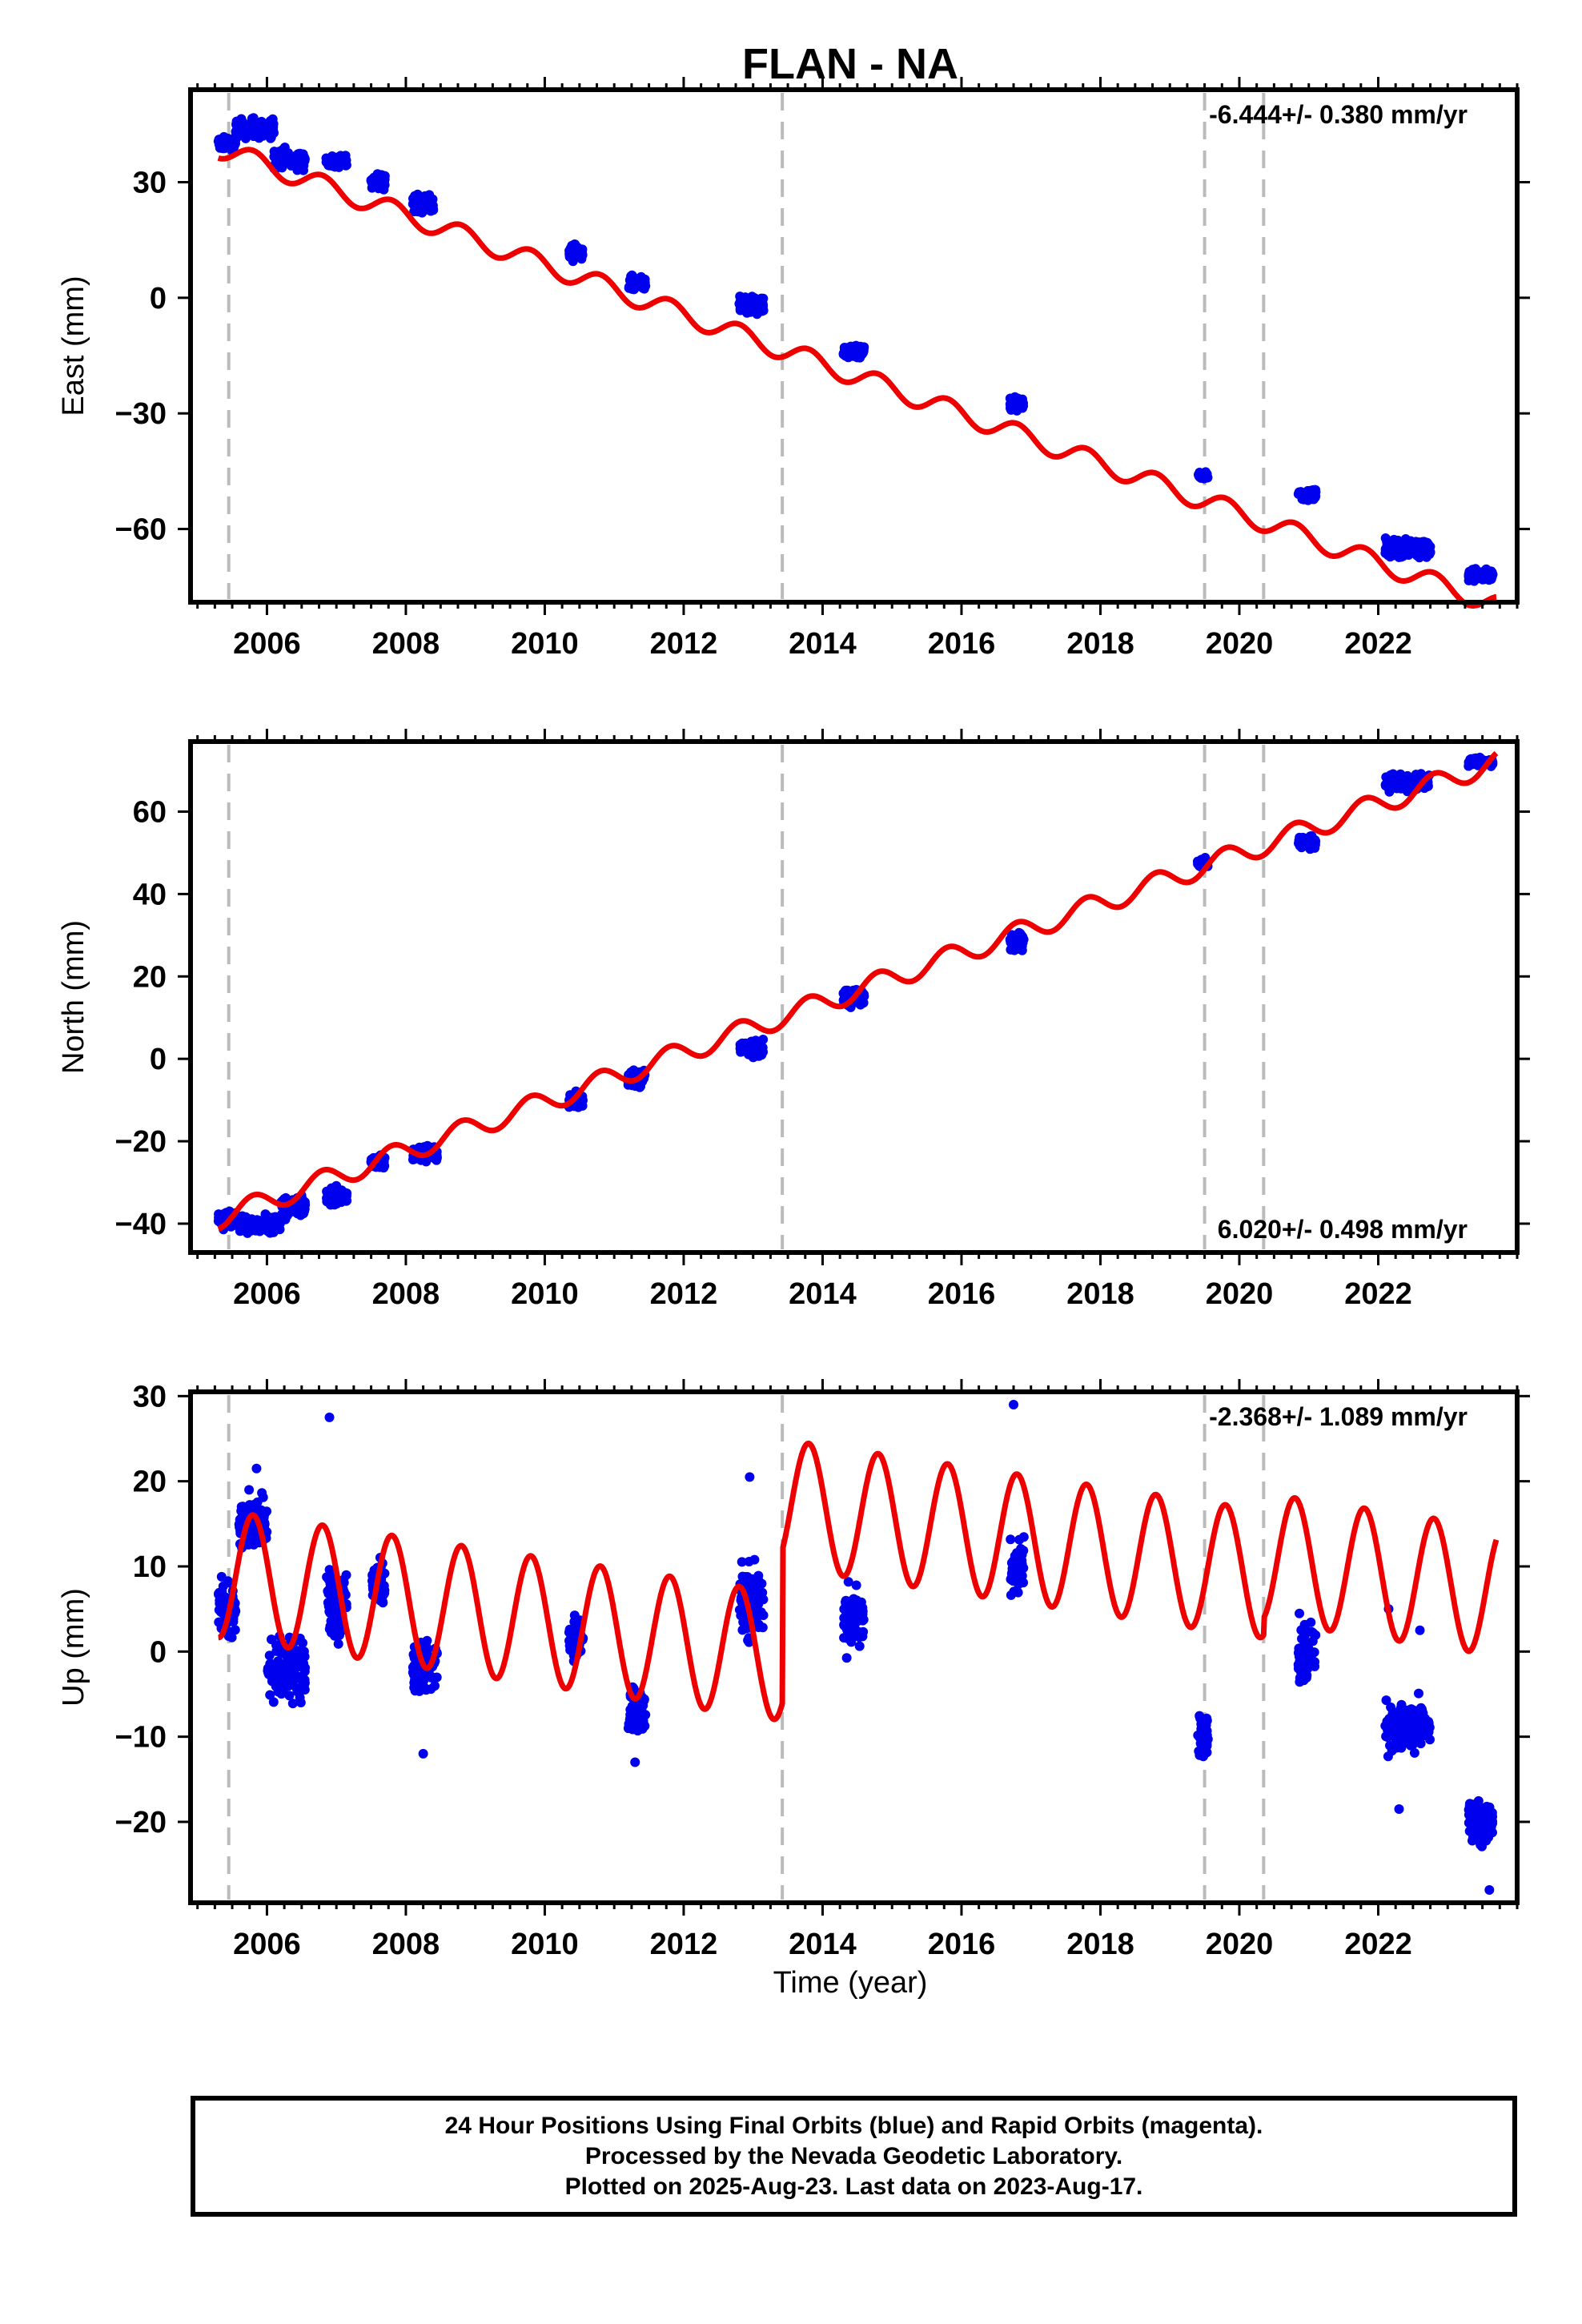 The height and width of the screenshot is (2324, 1582). Describe the element at coordinates (158, 1652) in the screenshot. I see `up-y-tick-label: 0` at that location.